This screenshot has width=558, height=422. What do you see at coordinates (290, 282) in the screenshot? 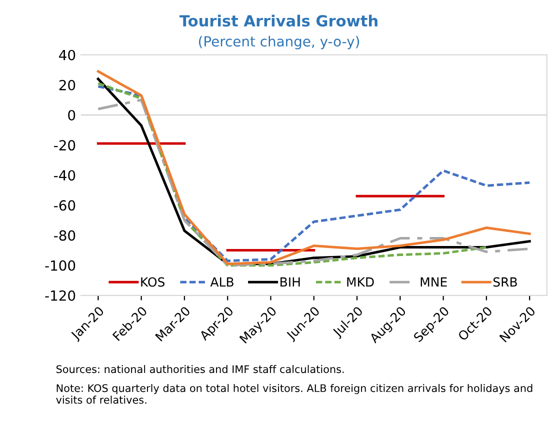
I see `legend-label: BIH` at bounding box center [290, 282].